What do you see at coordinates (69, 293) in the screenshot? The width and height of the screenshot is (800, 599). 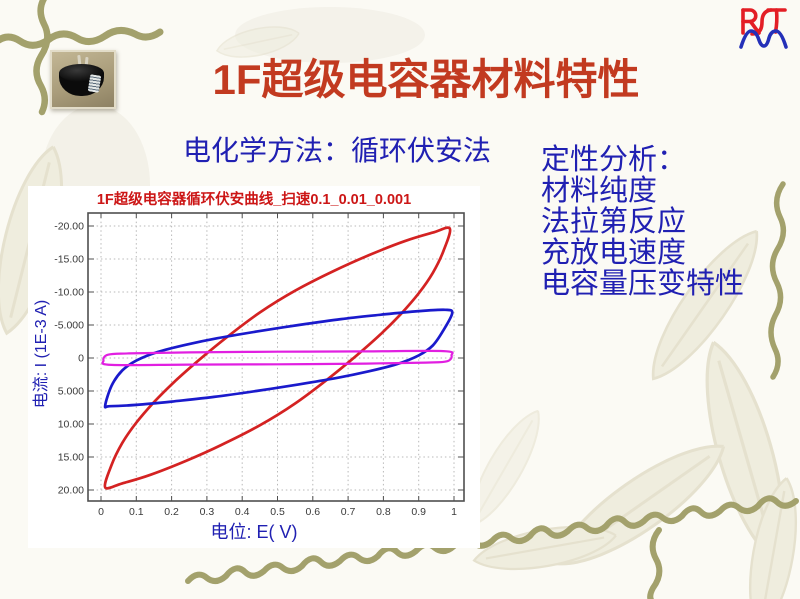 I see `y-tick-label: -10.00` at bounding box center [69, 293].